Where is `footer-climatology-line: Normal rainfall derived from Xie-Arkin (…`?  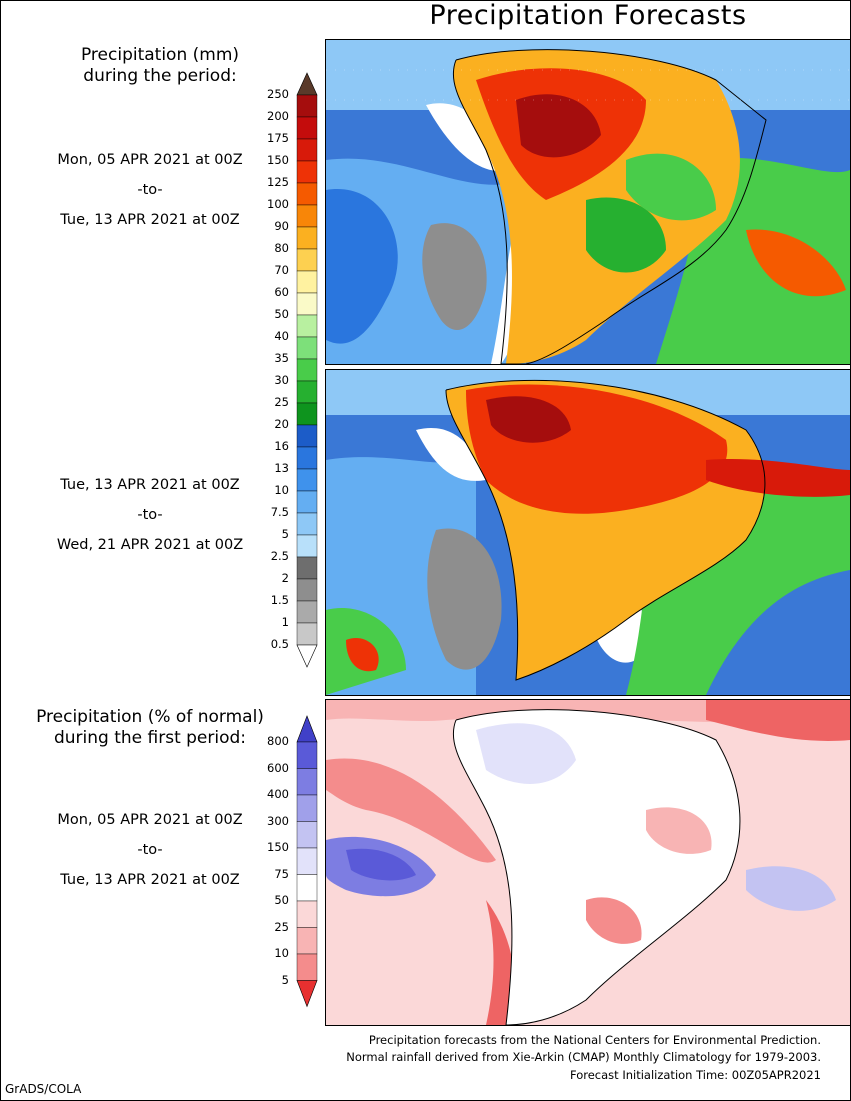 footer-climatology-line: Normal rainfall derived from Xie-Arkin (… is located at coordinates (583, 1057).